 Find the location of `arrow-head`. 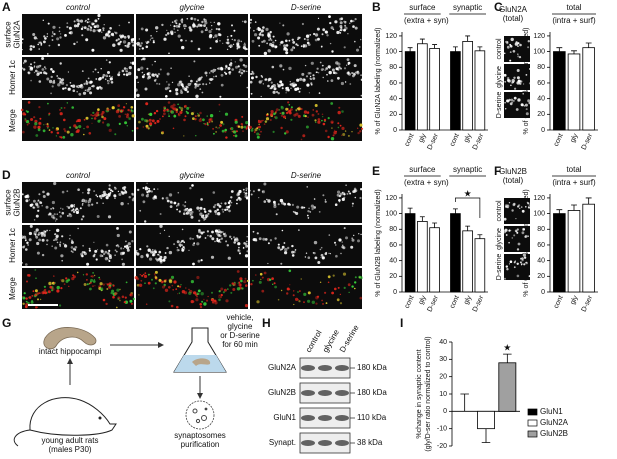

arrow-head is located at coordinates (161, 345).